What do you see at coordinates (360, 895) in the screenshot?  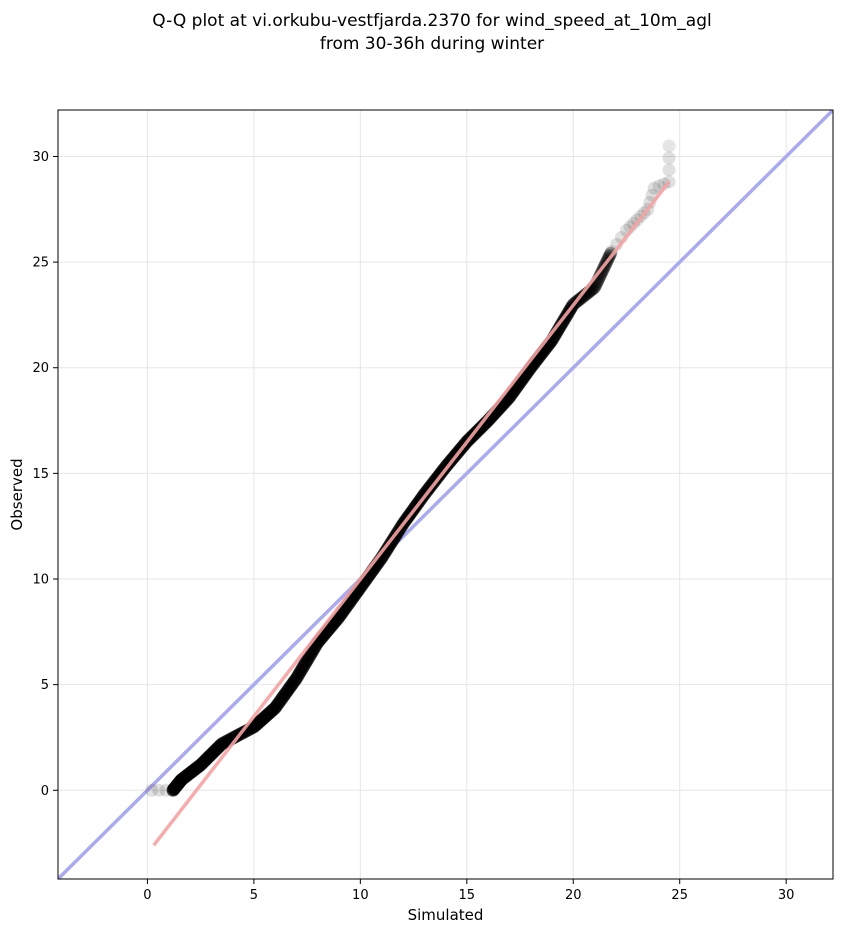 I see `x-tick-label: 10` at bounding box center [360, 895].